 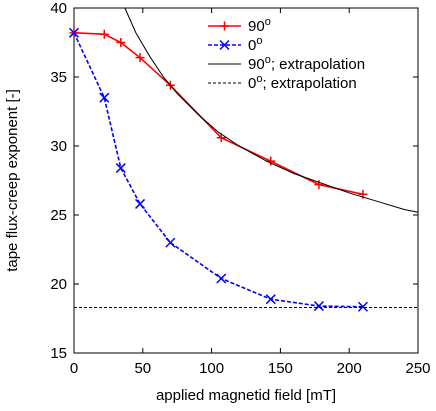 What do you see at coordinates (235, 44) in the screenshot?
I see `legend-entry-1: 0o` at bounding box center [235, 44].